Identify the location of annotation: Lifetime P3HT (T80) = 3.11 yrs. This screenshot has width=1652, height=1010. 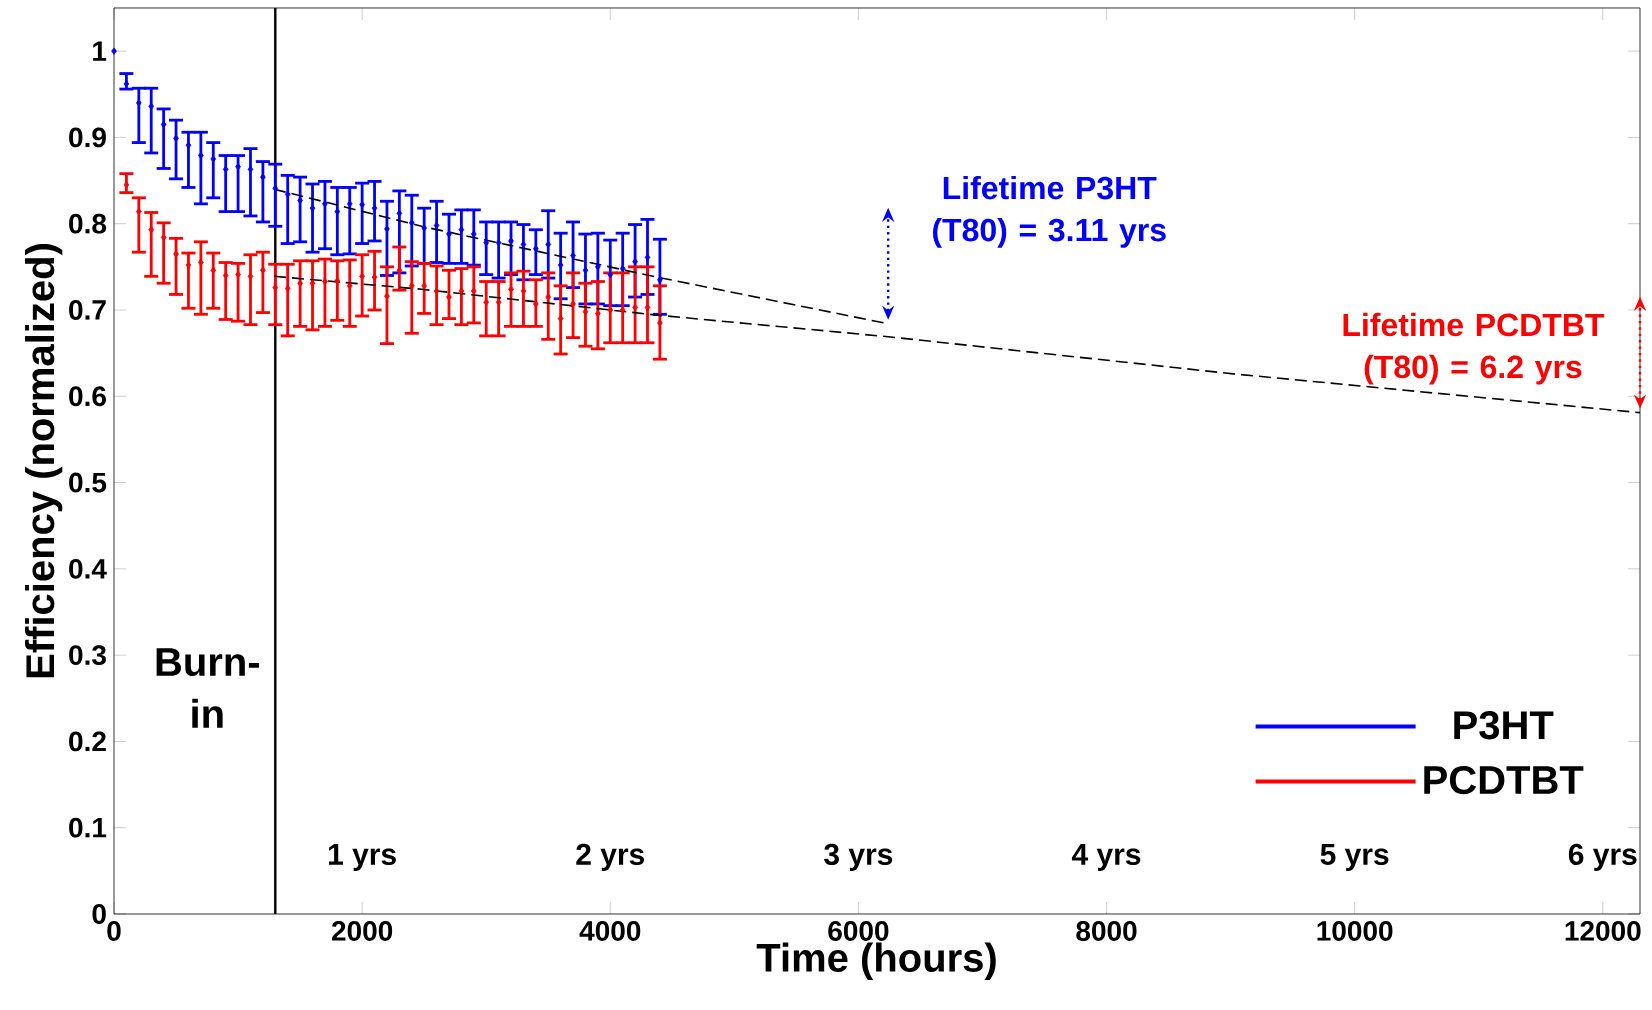
(1049, 211).